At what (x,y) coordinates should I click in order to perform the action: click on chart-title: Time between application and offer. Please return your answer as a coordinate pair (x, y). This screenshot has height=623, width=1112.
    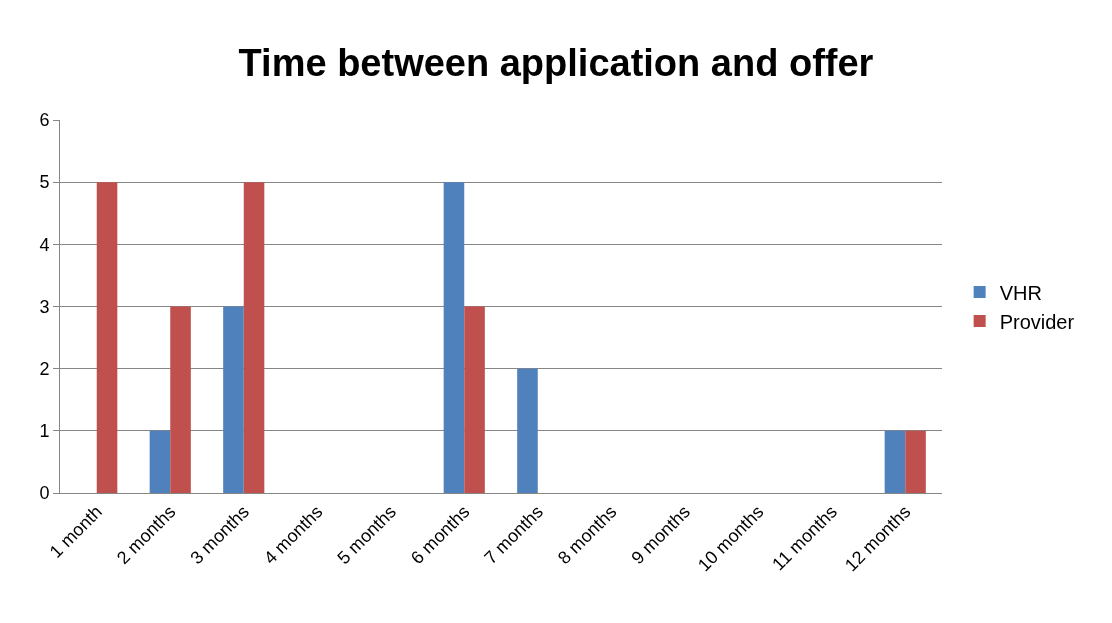
    Looking at the image, I should click on (556, 62).